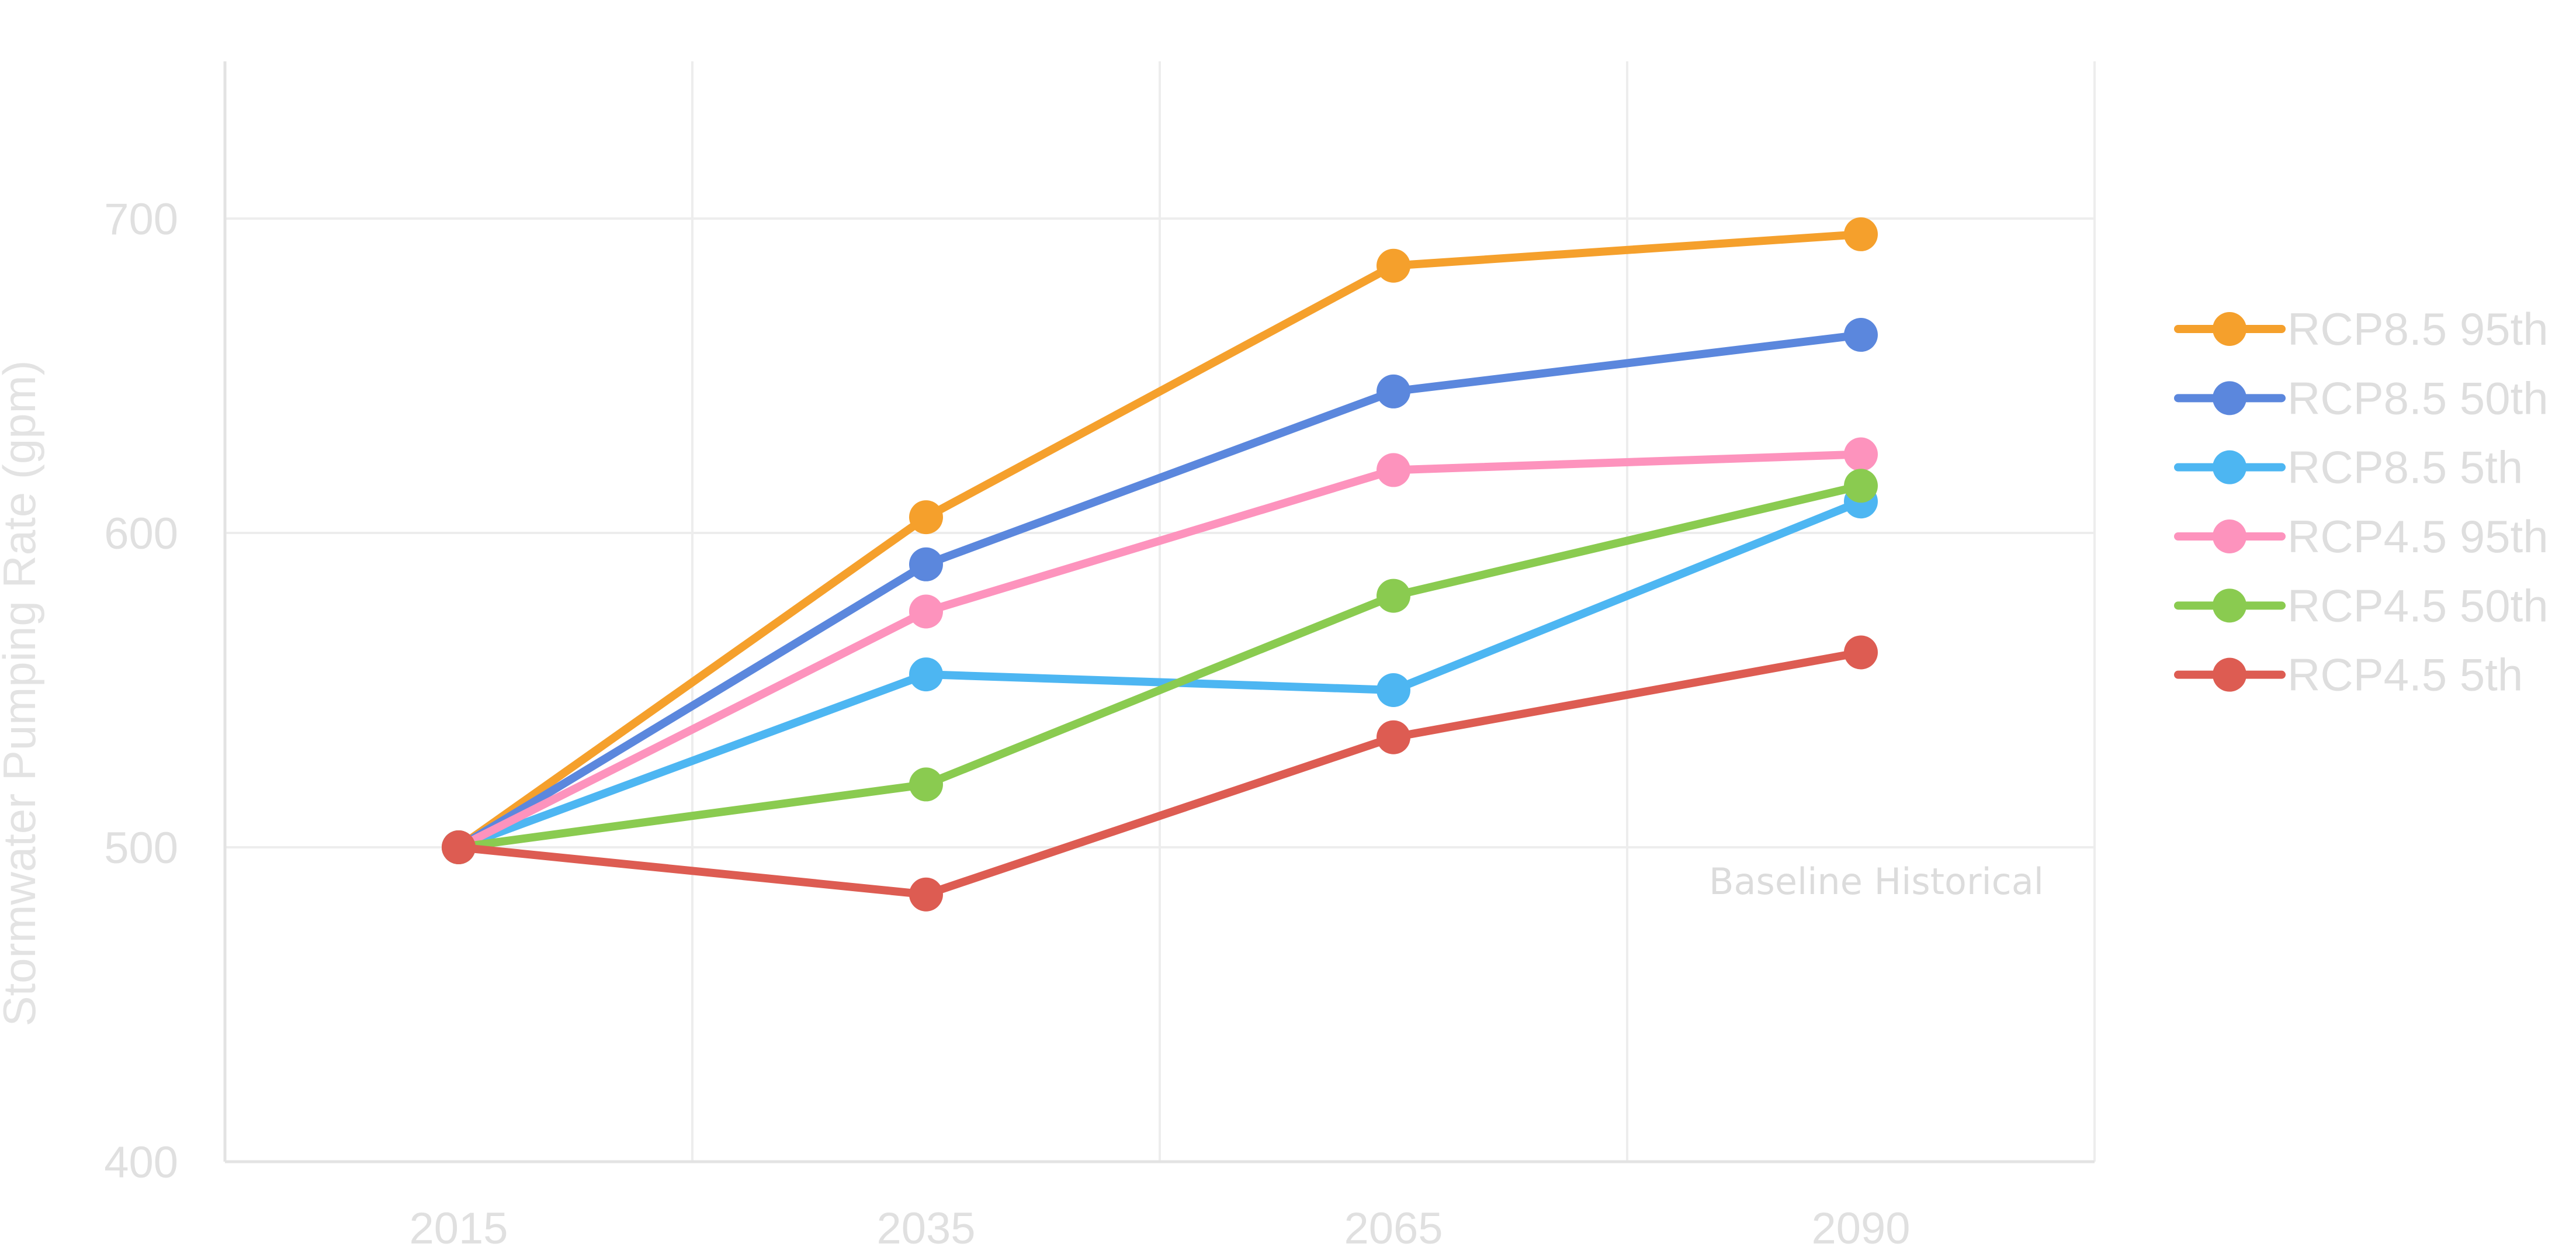 The image size is (2576, 1247). I want to click on legend-label: RCP8.5 50th, so click(2418, 398).